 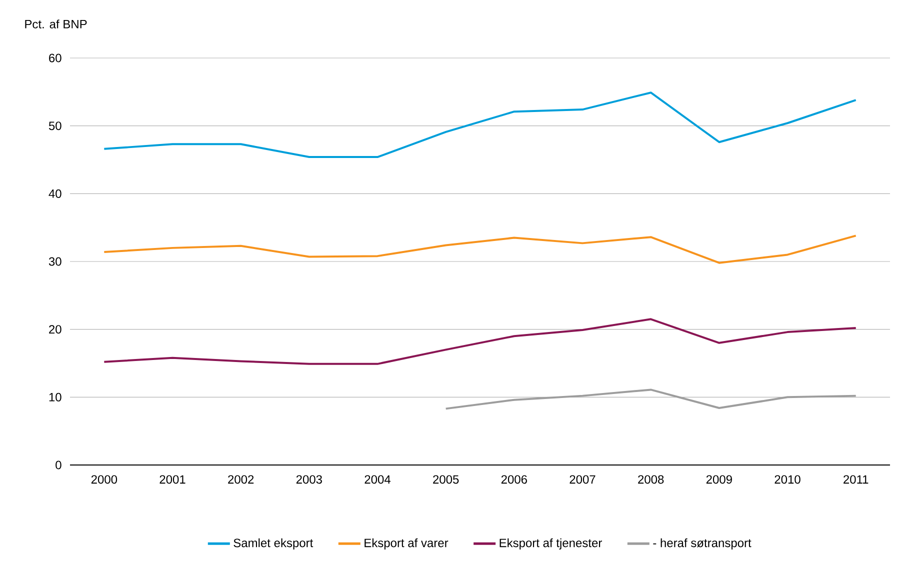 I want to click on x-tick-label: 2003, so click(x=309, y=479).